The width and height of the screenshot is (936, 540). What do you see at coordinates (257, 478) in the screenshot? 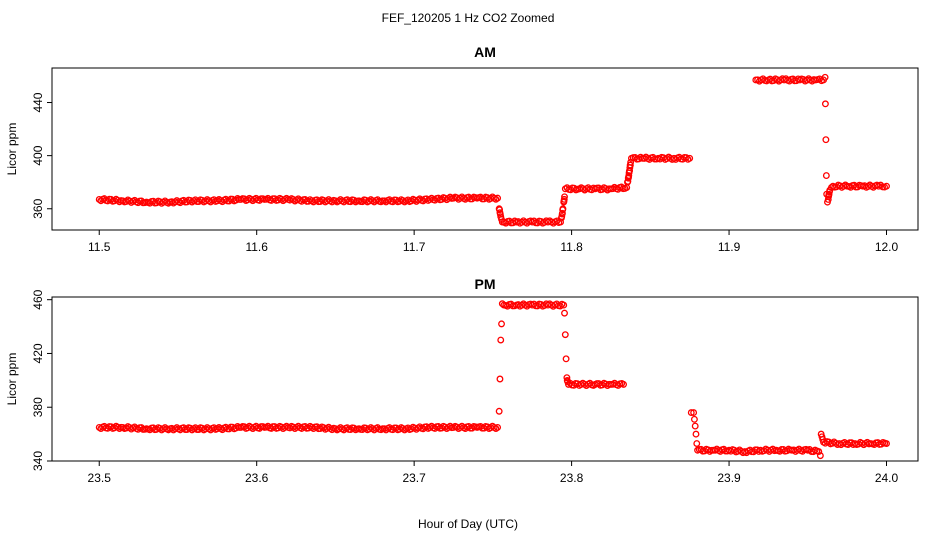
I see `x-tick-label-pm: 23.6` at bounding box center [257, 478].